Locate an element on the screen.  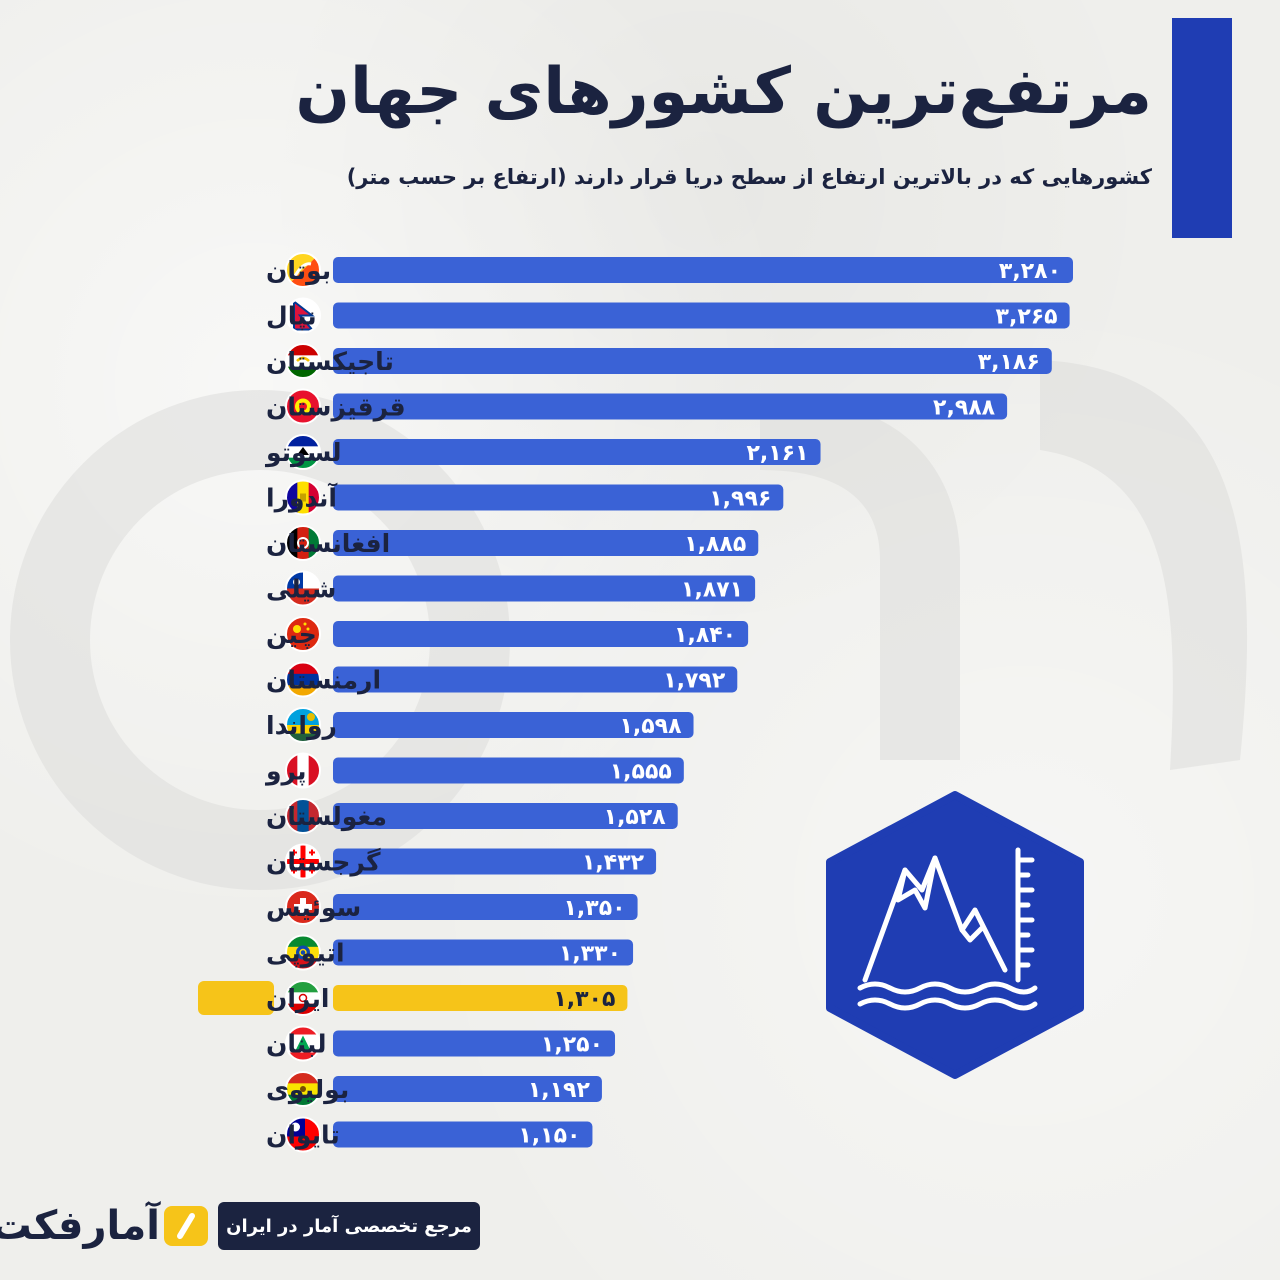
bar-value-label: ۱,۸۸۵ is located at coordinates (715, 544).